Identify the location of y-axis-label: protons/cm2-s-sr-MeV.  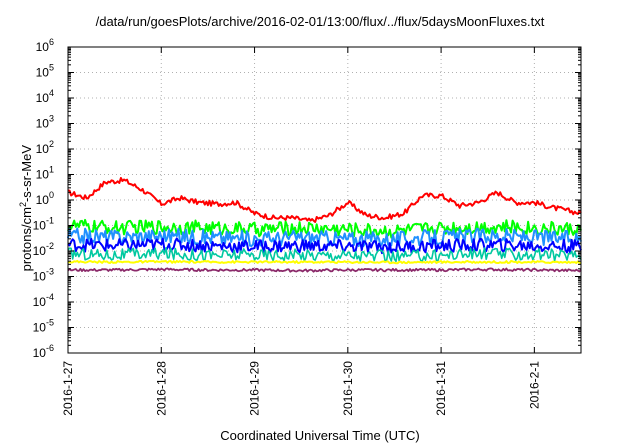
(26, 208).